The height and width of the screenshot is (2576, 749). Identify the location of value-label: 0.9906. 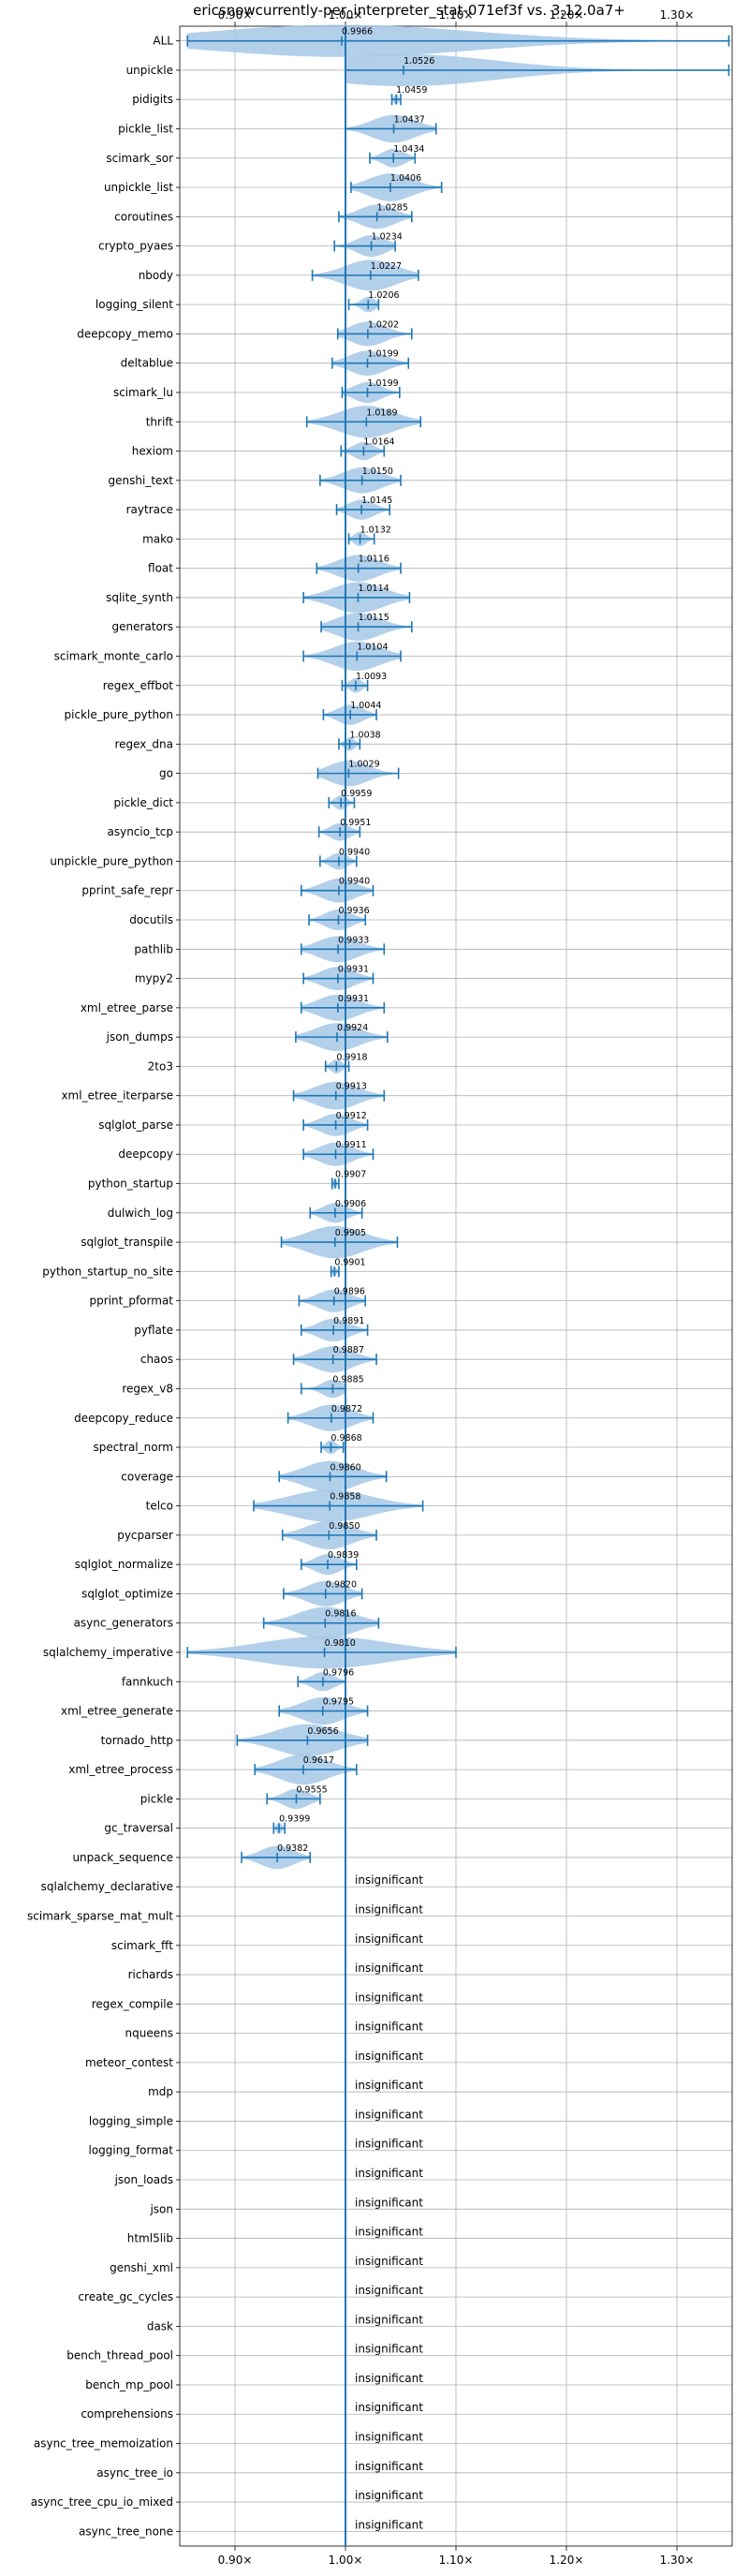
(350, 1204).